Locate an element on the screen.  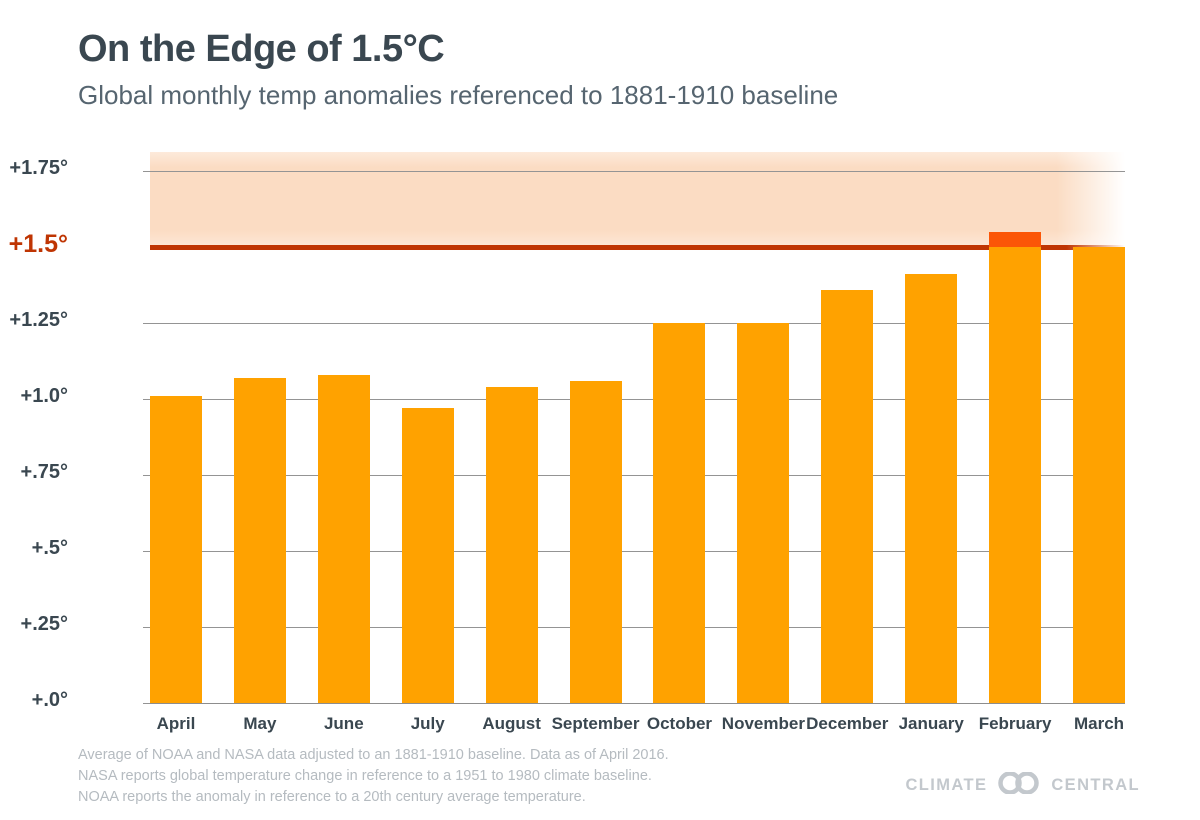
y-axis-label-+.25°: +.25° is located at coordinates (44, 624).